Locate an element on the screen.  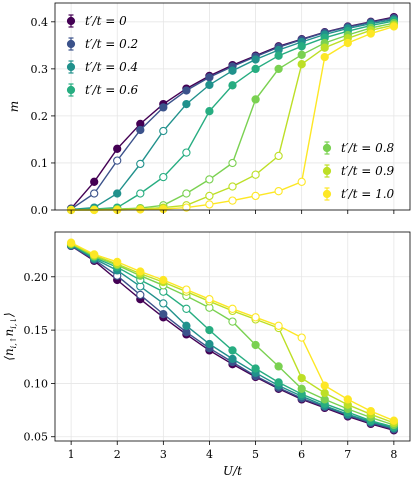
legend-label: t′/t = 0.9 is located at coordinates (368, 171).